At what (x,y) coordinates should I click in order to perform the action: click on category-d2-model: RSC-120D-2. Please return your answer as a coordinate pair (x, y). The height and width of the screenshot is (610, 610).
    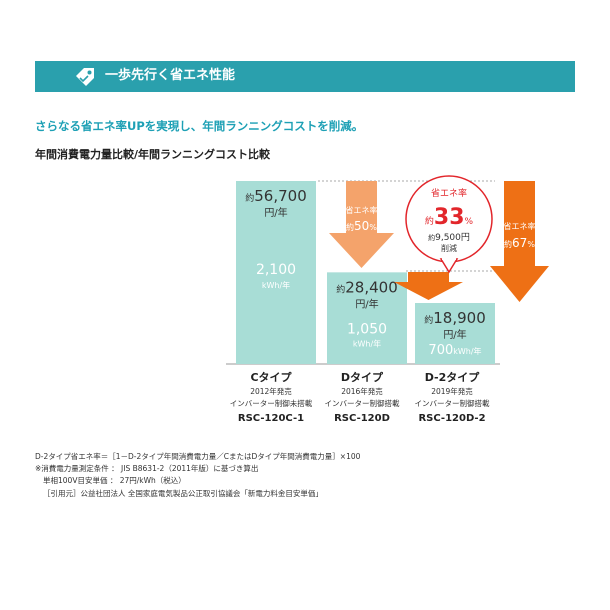
    Looking at the image, I should click on (452, 418).